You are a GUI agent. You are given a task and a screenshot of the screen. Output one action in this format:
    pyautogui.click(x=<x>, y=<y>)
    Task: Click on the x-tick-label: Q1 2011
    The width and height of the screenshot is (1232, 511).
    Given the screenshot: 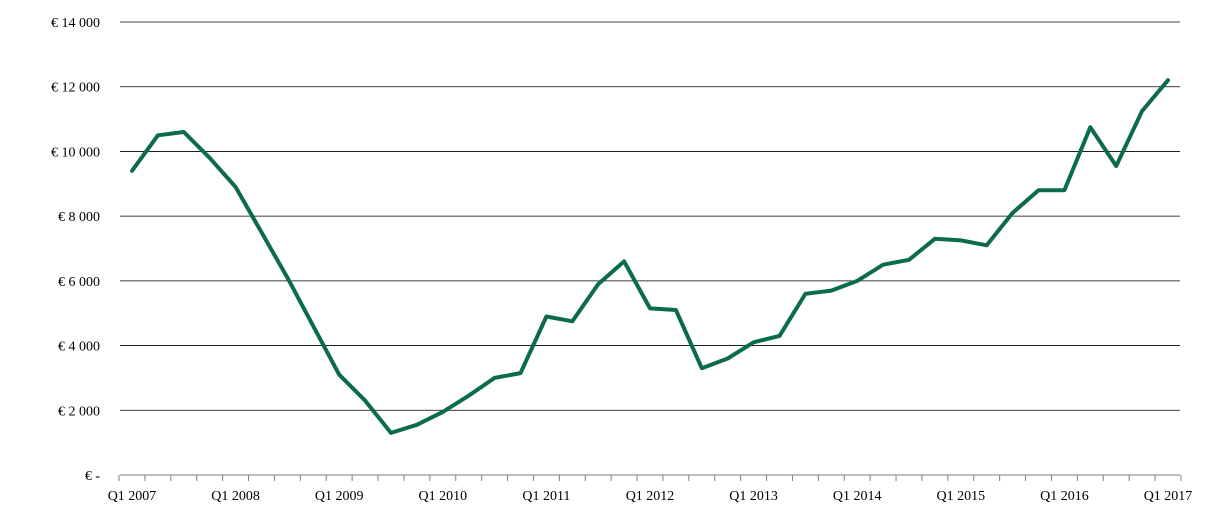 What is the action you would take?
    pyautogui.click(x=546, y=496)
    